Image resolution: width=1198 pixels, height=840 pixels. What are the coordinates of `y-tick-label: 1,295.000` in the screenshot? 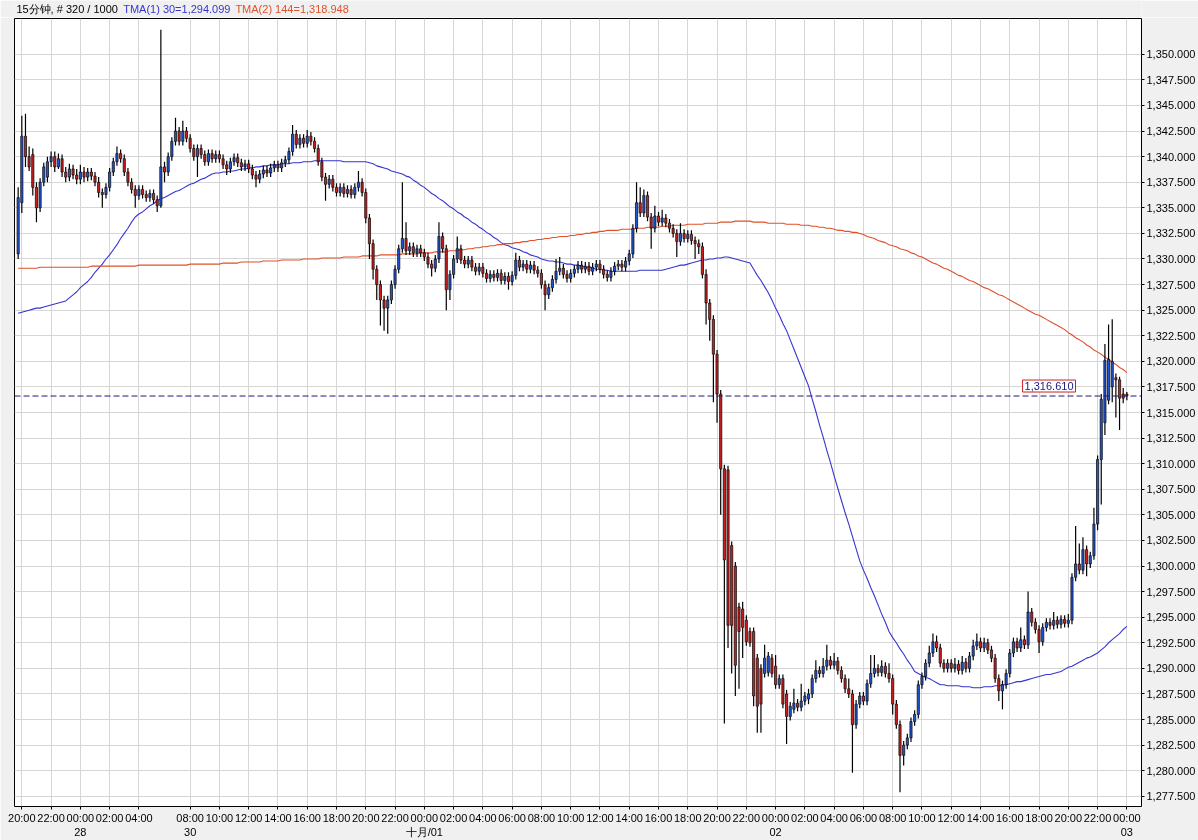 It's located at (1171, 617).